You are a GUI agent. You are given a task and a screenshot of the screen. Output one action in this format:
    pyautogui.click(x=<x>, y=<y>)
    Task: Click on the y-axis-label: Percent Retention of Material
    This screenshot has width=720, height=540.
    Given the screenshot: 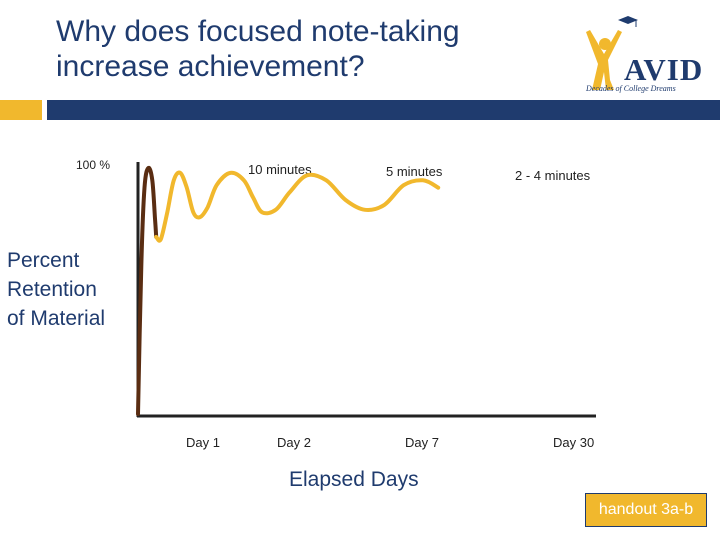 What is the action you would take?
    pyautogui.click(x=69, y=289)
    